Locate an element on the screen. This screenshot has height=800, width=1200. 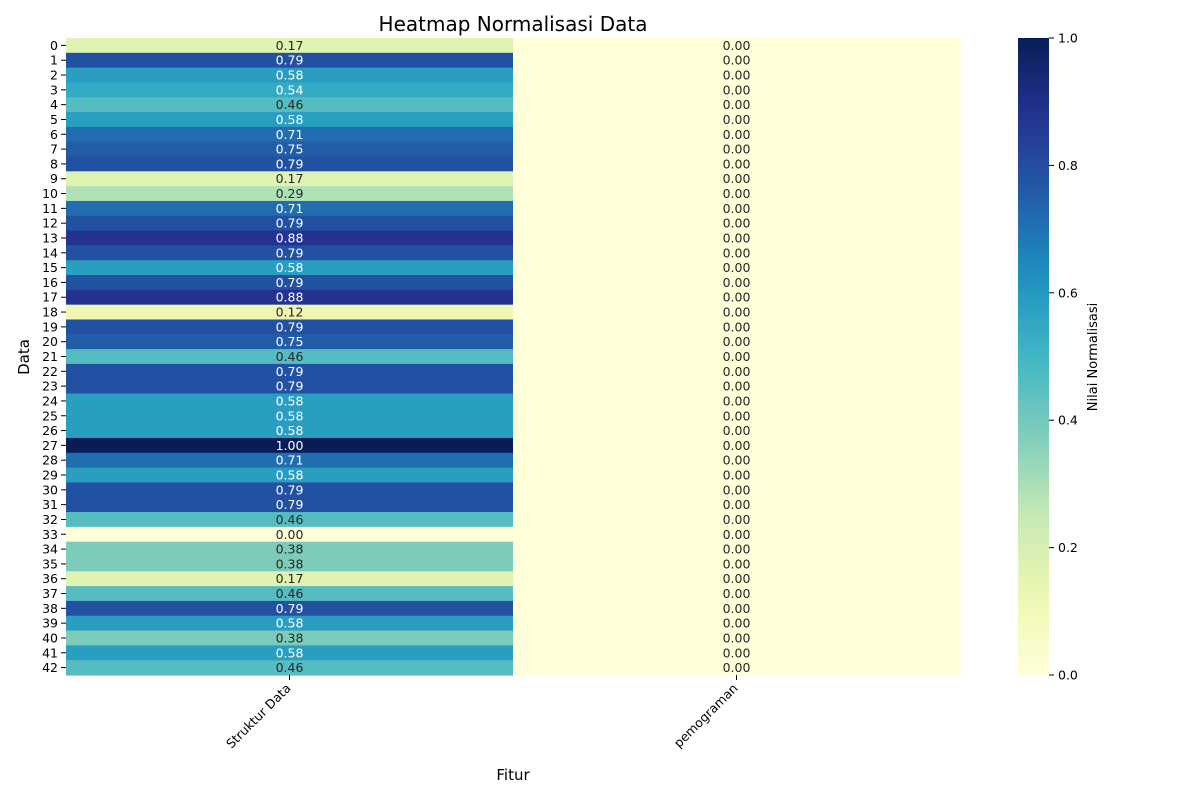
y-tick-label: 41 is located at coordinates (50, 652).